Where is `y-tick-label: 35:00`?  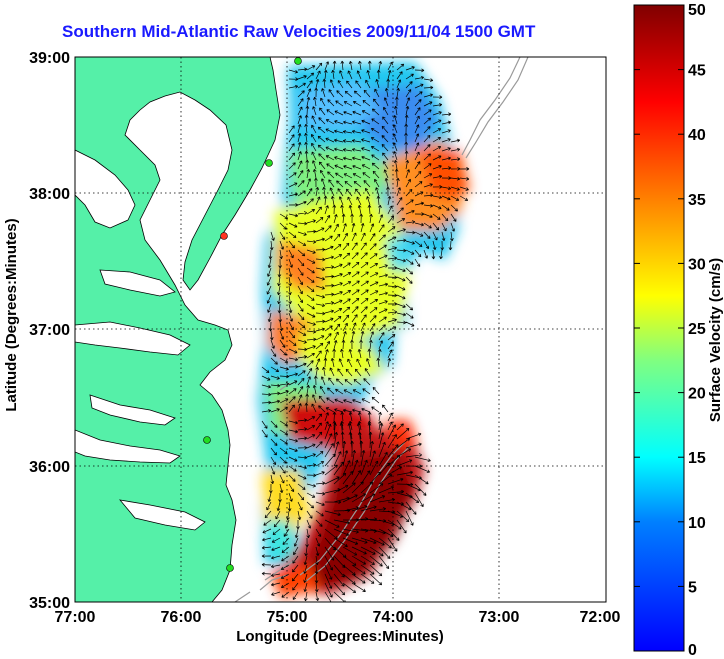
y-tick-label: 35:00 is located at coordinates (49, 603).